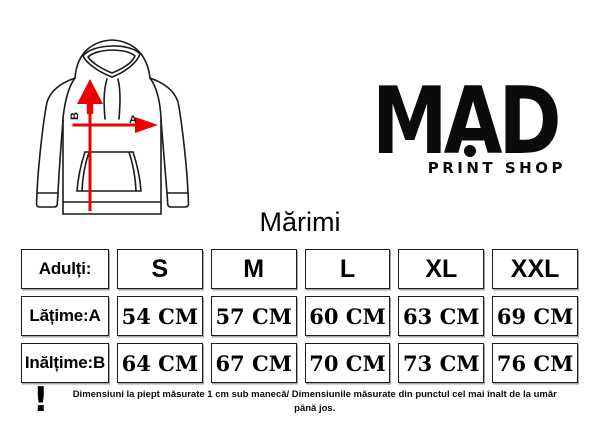 This screenshot has height=424, width=600. What do you see at coordinates (441, 269) in the screenshot?
I see `size-header-xl: XL` at bounding box center [441, 269].